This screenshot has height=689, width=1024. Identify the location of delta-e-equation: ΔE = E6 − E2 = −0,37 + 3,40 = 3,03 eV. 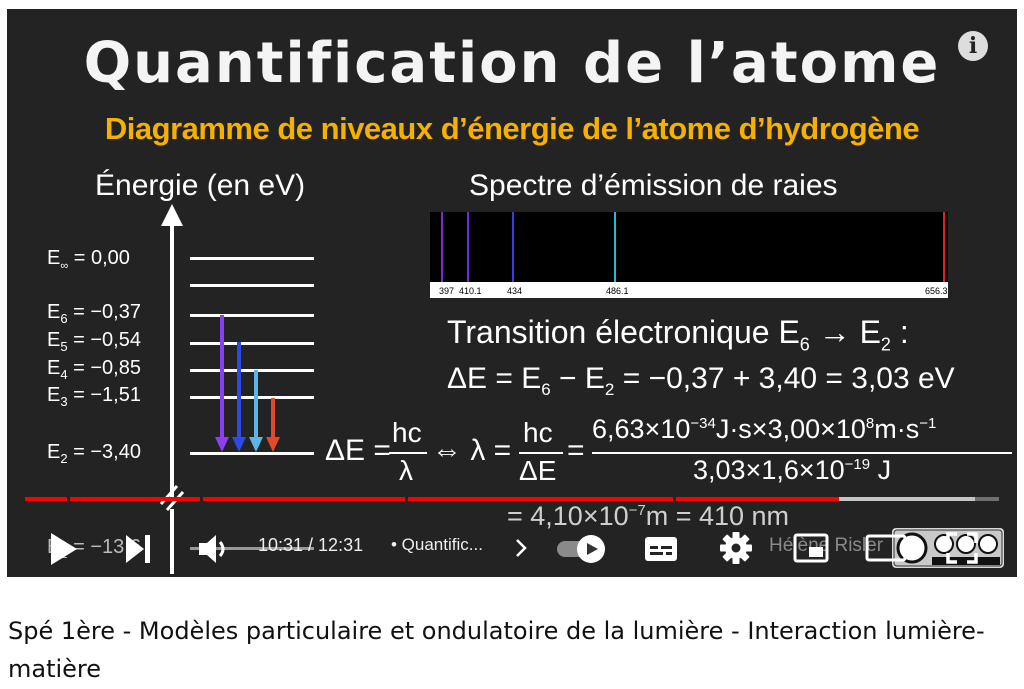
(701, 380).